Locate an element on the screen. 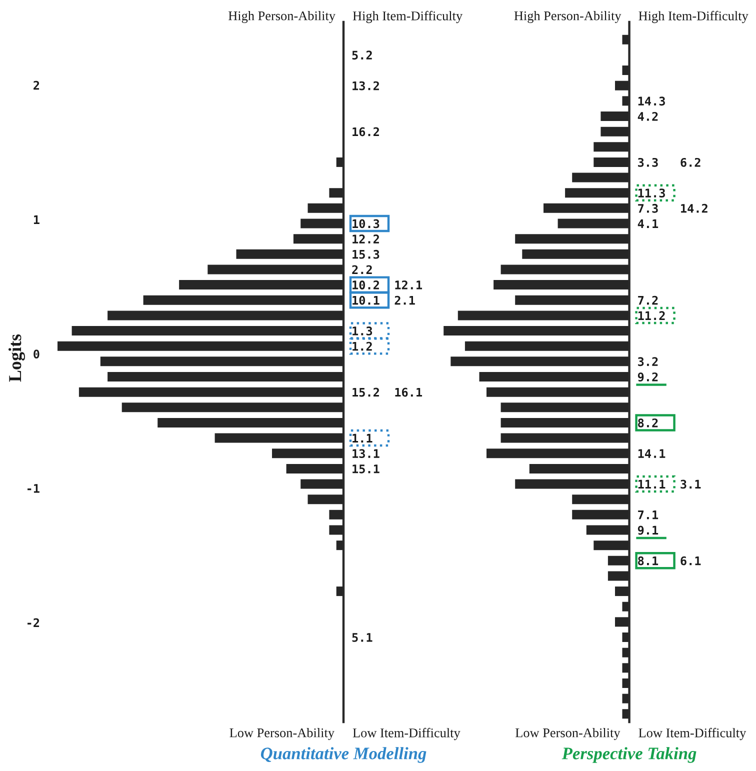 This screenshot has width=756, height=771. y-tick-label: 13.2 is located at coordinates (365, 85).